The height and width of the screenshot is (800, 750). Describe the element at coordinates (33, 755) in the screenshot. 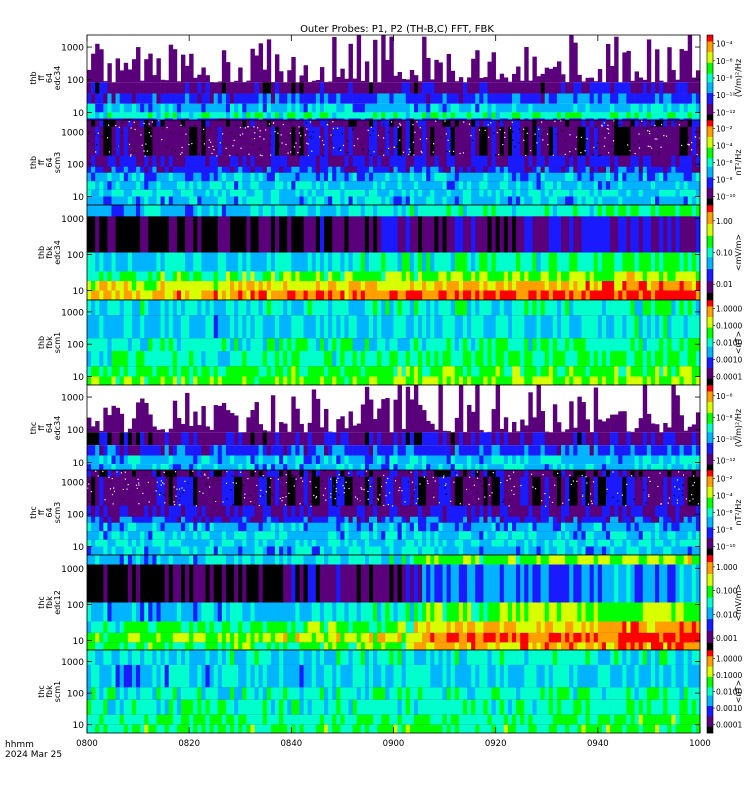

I see `x-label-date: 2024 Mar 25` at that location.